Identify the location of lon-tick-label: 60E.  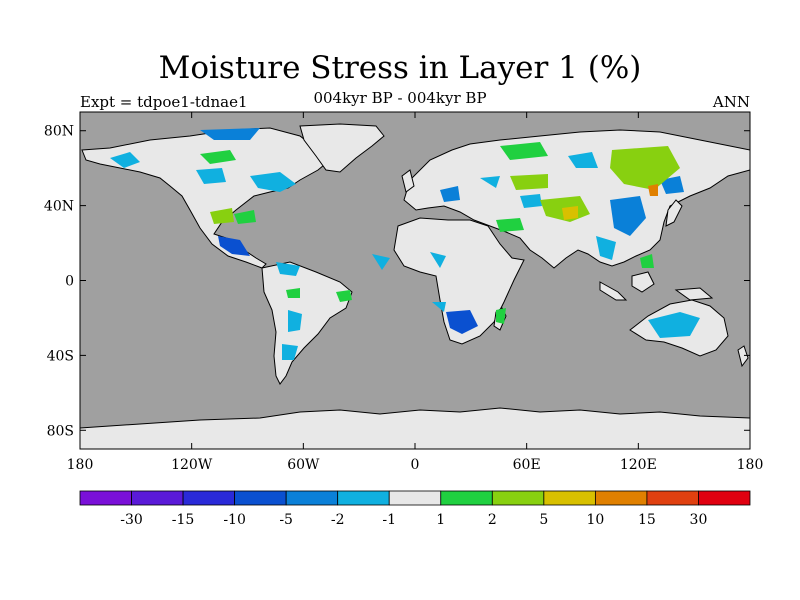
(527, 465).